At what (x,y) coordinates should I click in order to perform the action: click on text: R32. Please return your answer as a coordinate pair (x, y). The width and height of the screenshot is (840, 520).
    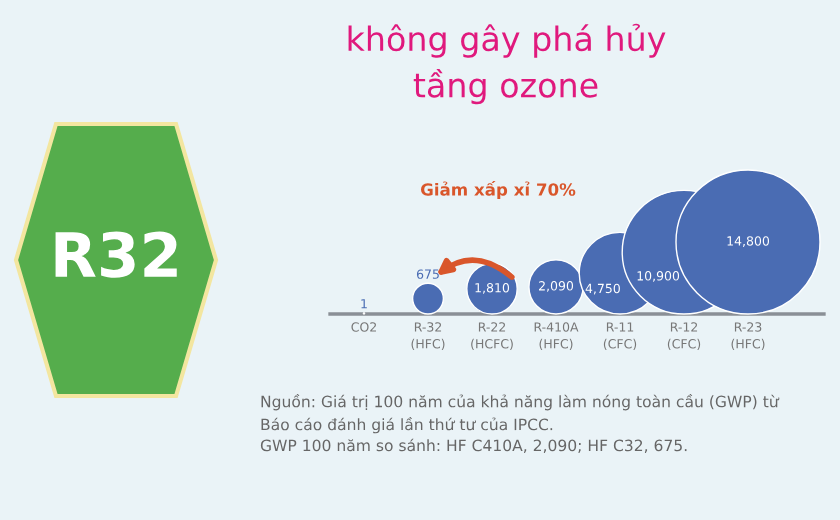
    Looking at the image, I should click on (116, 254).